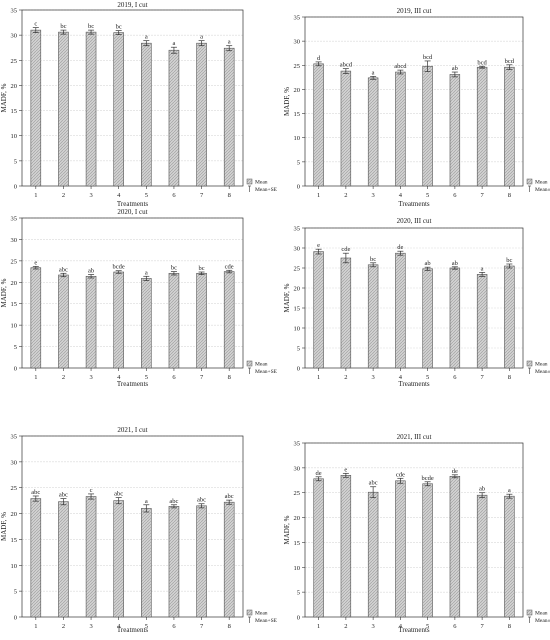 The height and width of the screenshot is (640, 550). Describe the element at coordinates (132, 212) in the screenshot. I see `chart-title: 2020, I cut` at that location.